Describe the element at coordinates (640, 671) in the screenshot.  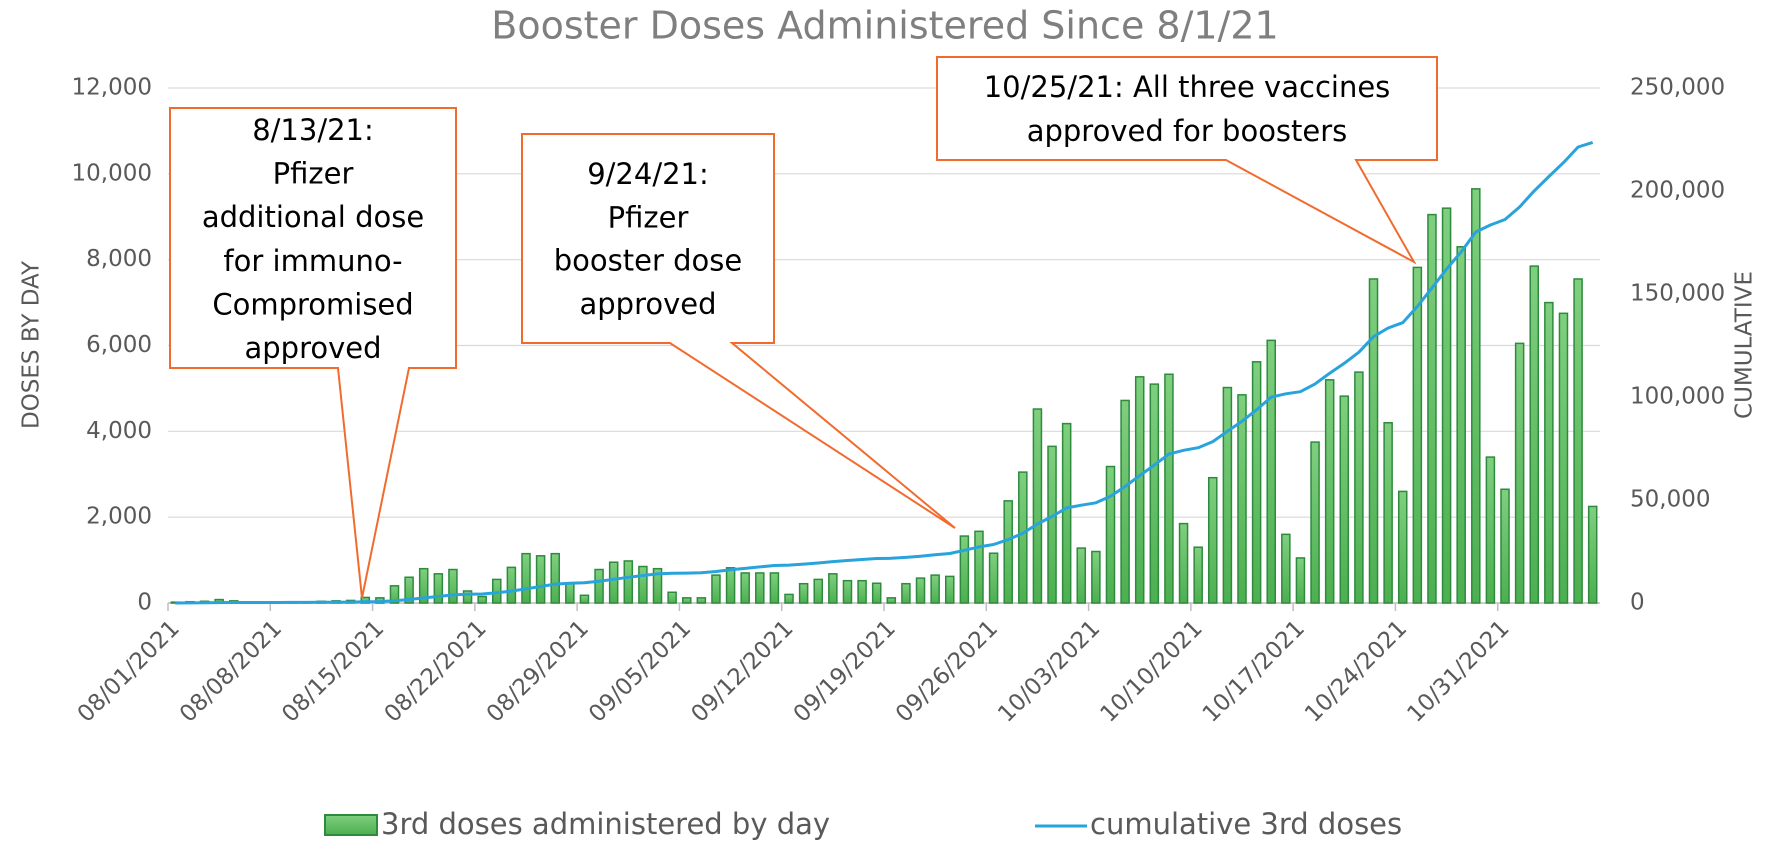
I see `x-tick-label: 09/05/2021` at that location.